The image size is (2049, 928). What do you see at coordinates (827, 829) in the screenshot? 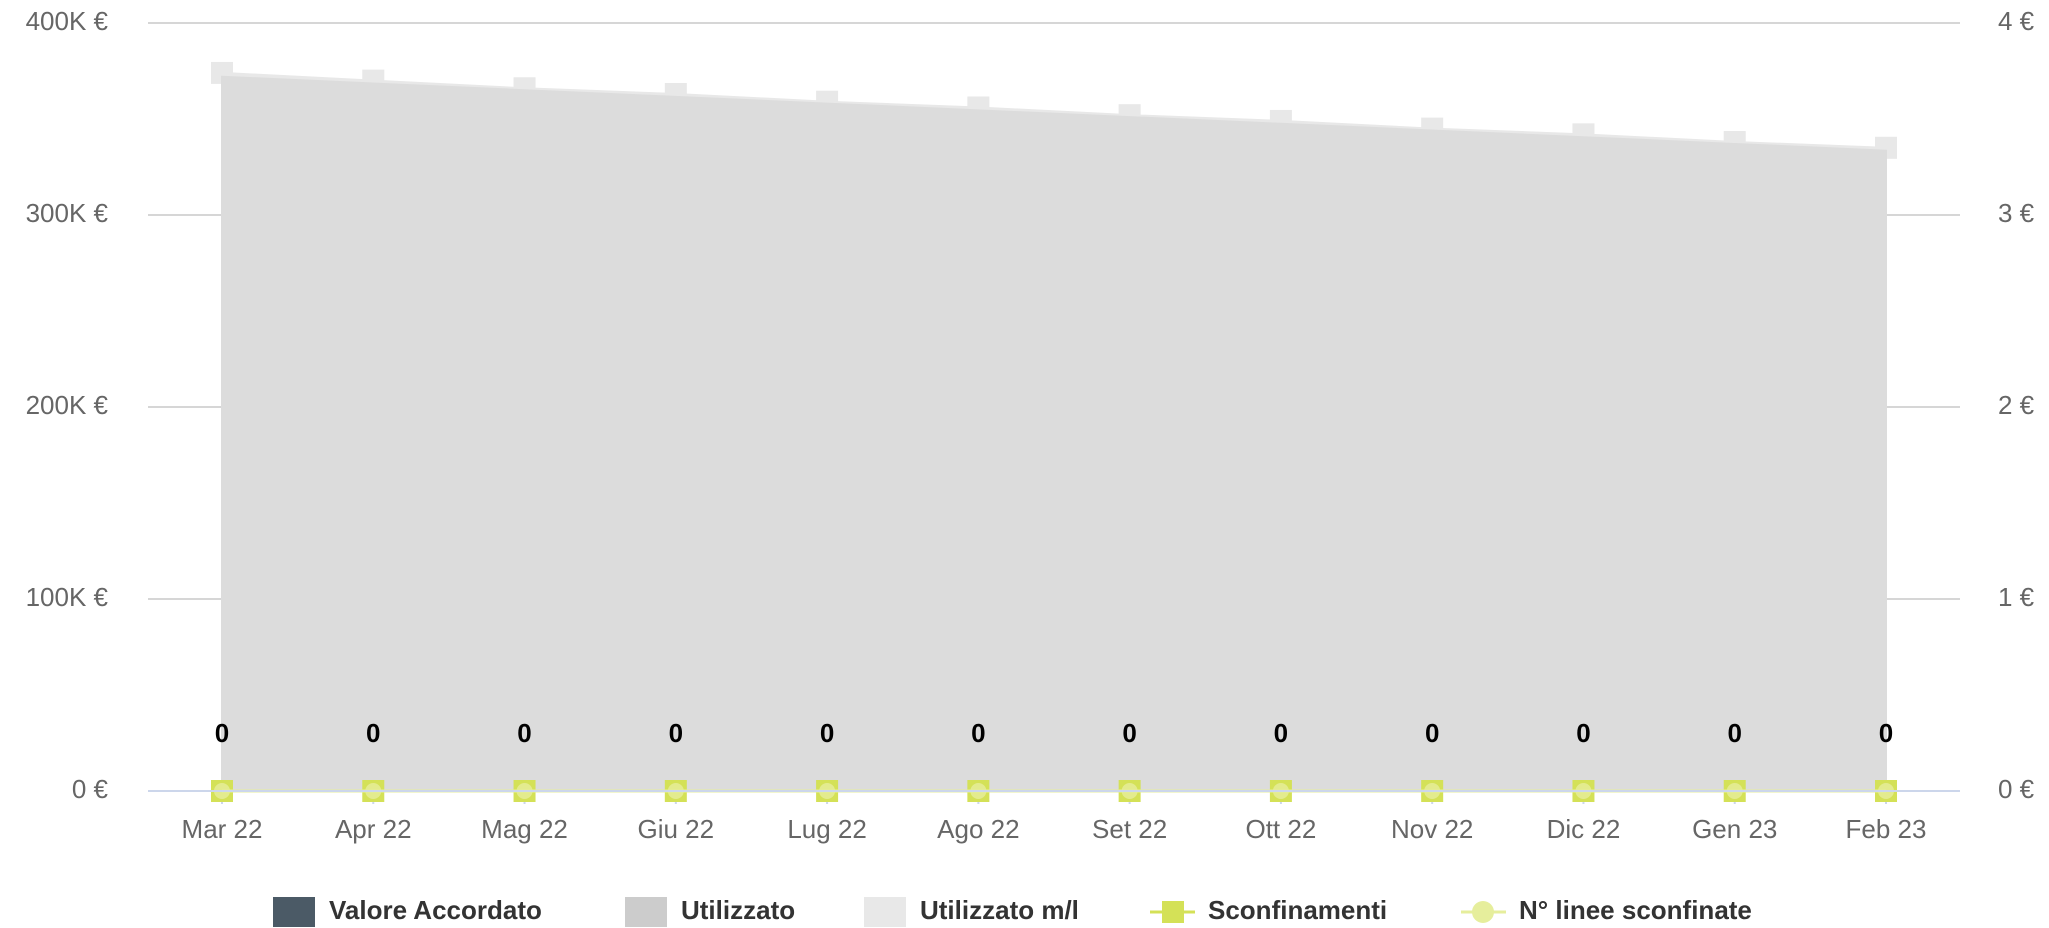
I see `x-tick-label: Lug 22` at bounding box center [827, 829].